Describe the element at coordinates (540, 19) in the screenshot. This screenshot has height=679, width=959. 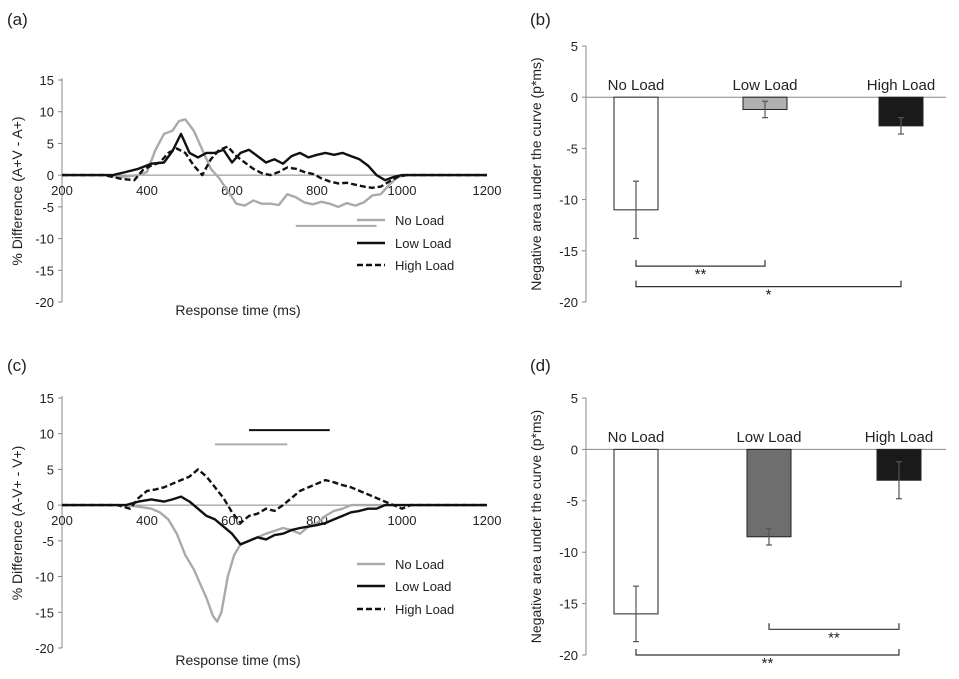
I see `panel-label: (b)` at that location.